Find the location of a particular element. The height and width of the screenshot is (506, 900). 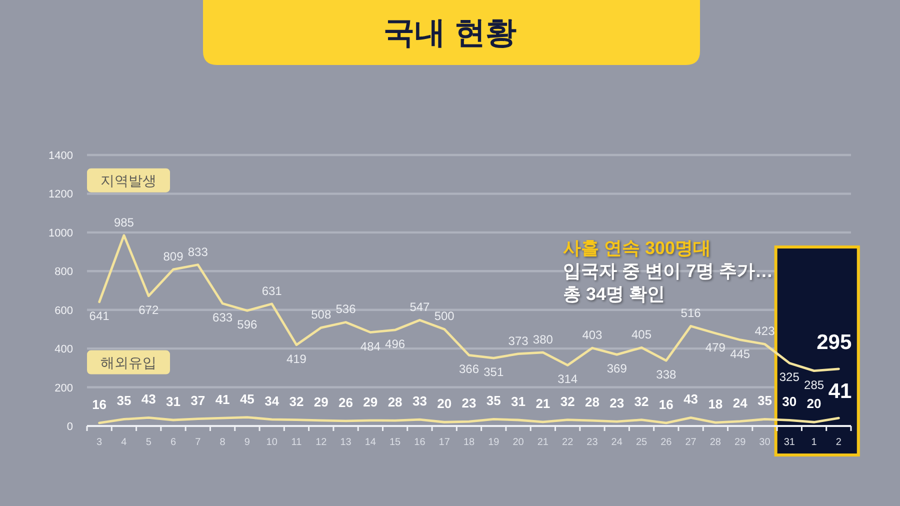

data-label: 380 is located at coordinates (543, 339).